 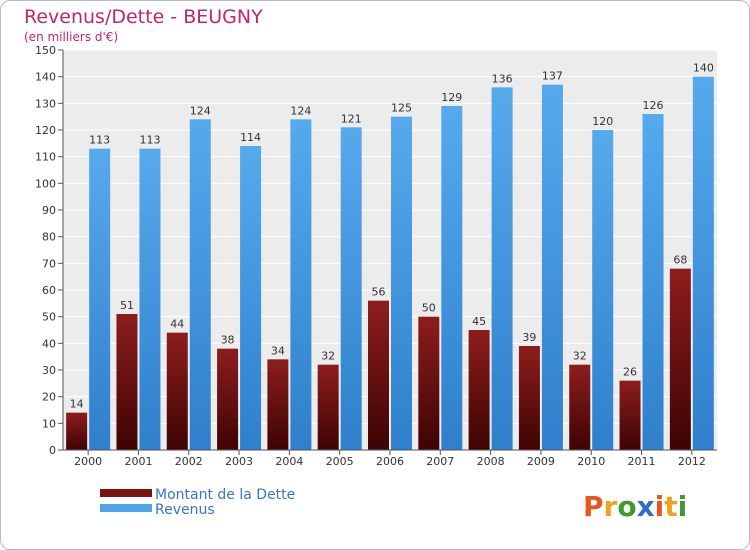 I want to click on x-tick-label: 2008, so click(x=491, y=461).